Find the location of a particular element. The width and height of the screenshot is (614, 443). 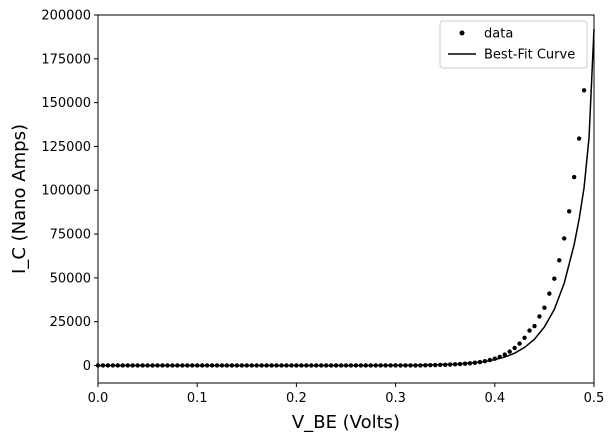

x-tick-label: 0.5 is located at coordinates (594, 398).